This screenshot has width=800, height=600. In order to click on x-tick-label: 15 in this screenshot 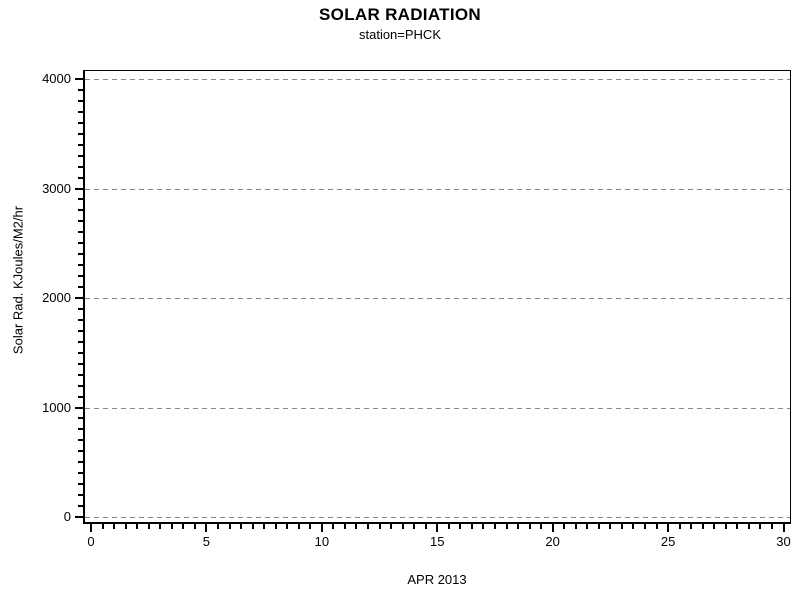, I will do `click(437, 541)`.